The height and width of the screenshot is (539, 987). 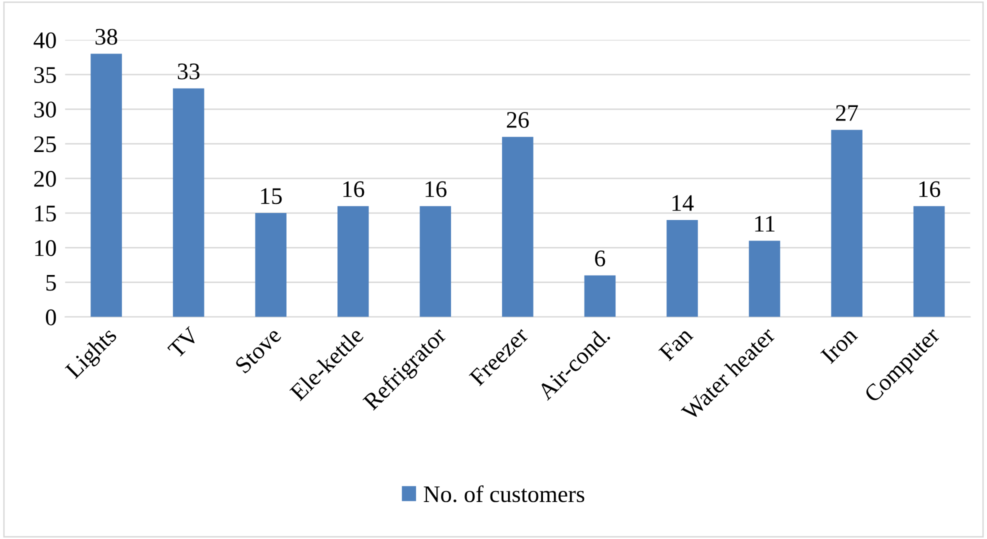 I want to click on legend-label: No. of customers, so click(x=504, y=493).